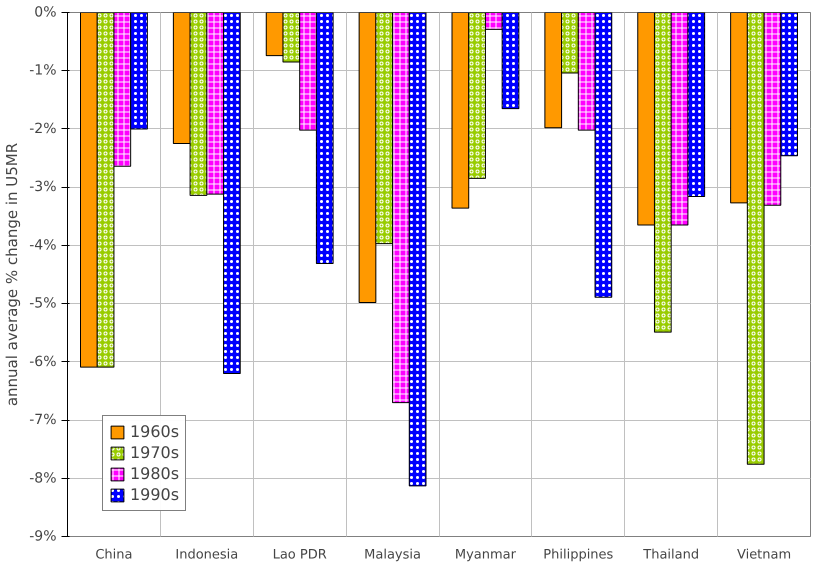  I want to click on x-tick-label: Lao PDR, so click(299, 555).